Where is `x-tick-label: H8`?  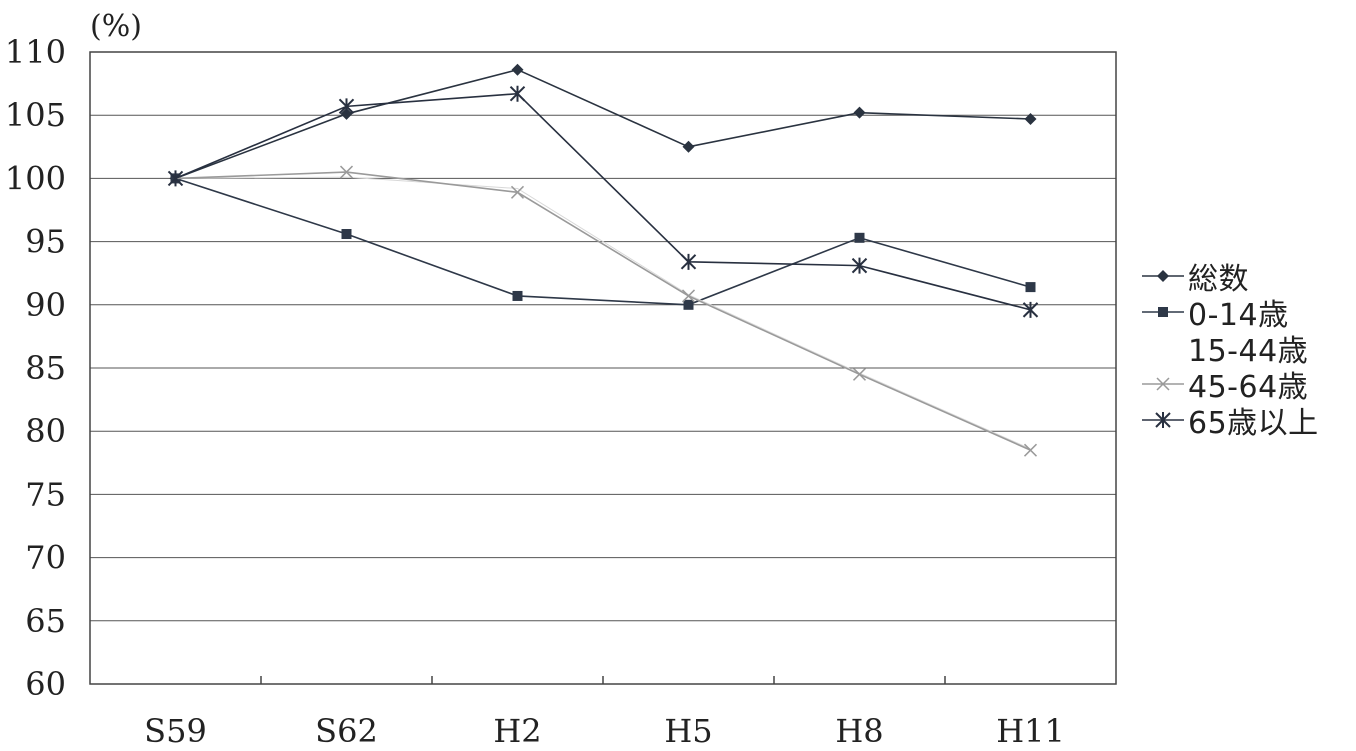 x-tick-label: H8 is located at coordinates (859, 731).